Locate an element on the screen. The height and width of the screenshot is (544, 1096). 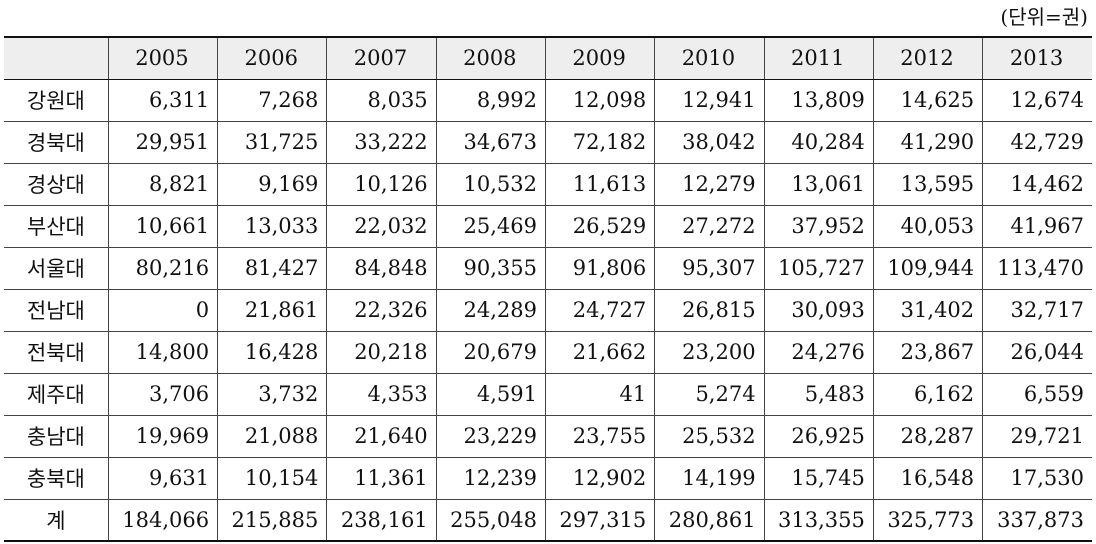
table-cell: 24,289 is located at coordinates (490, 310).